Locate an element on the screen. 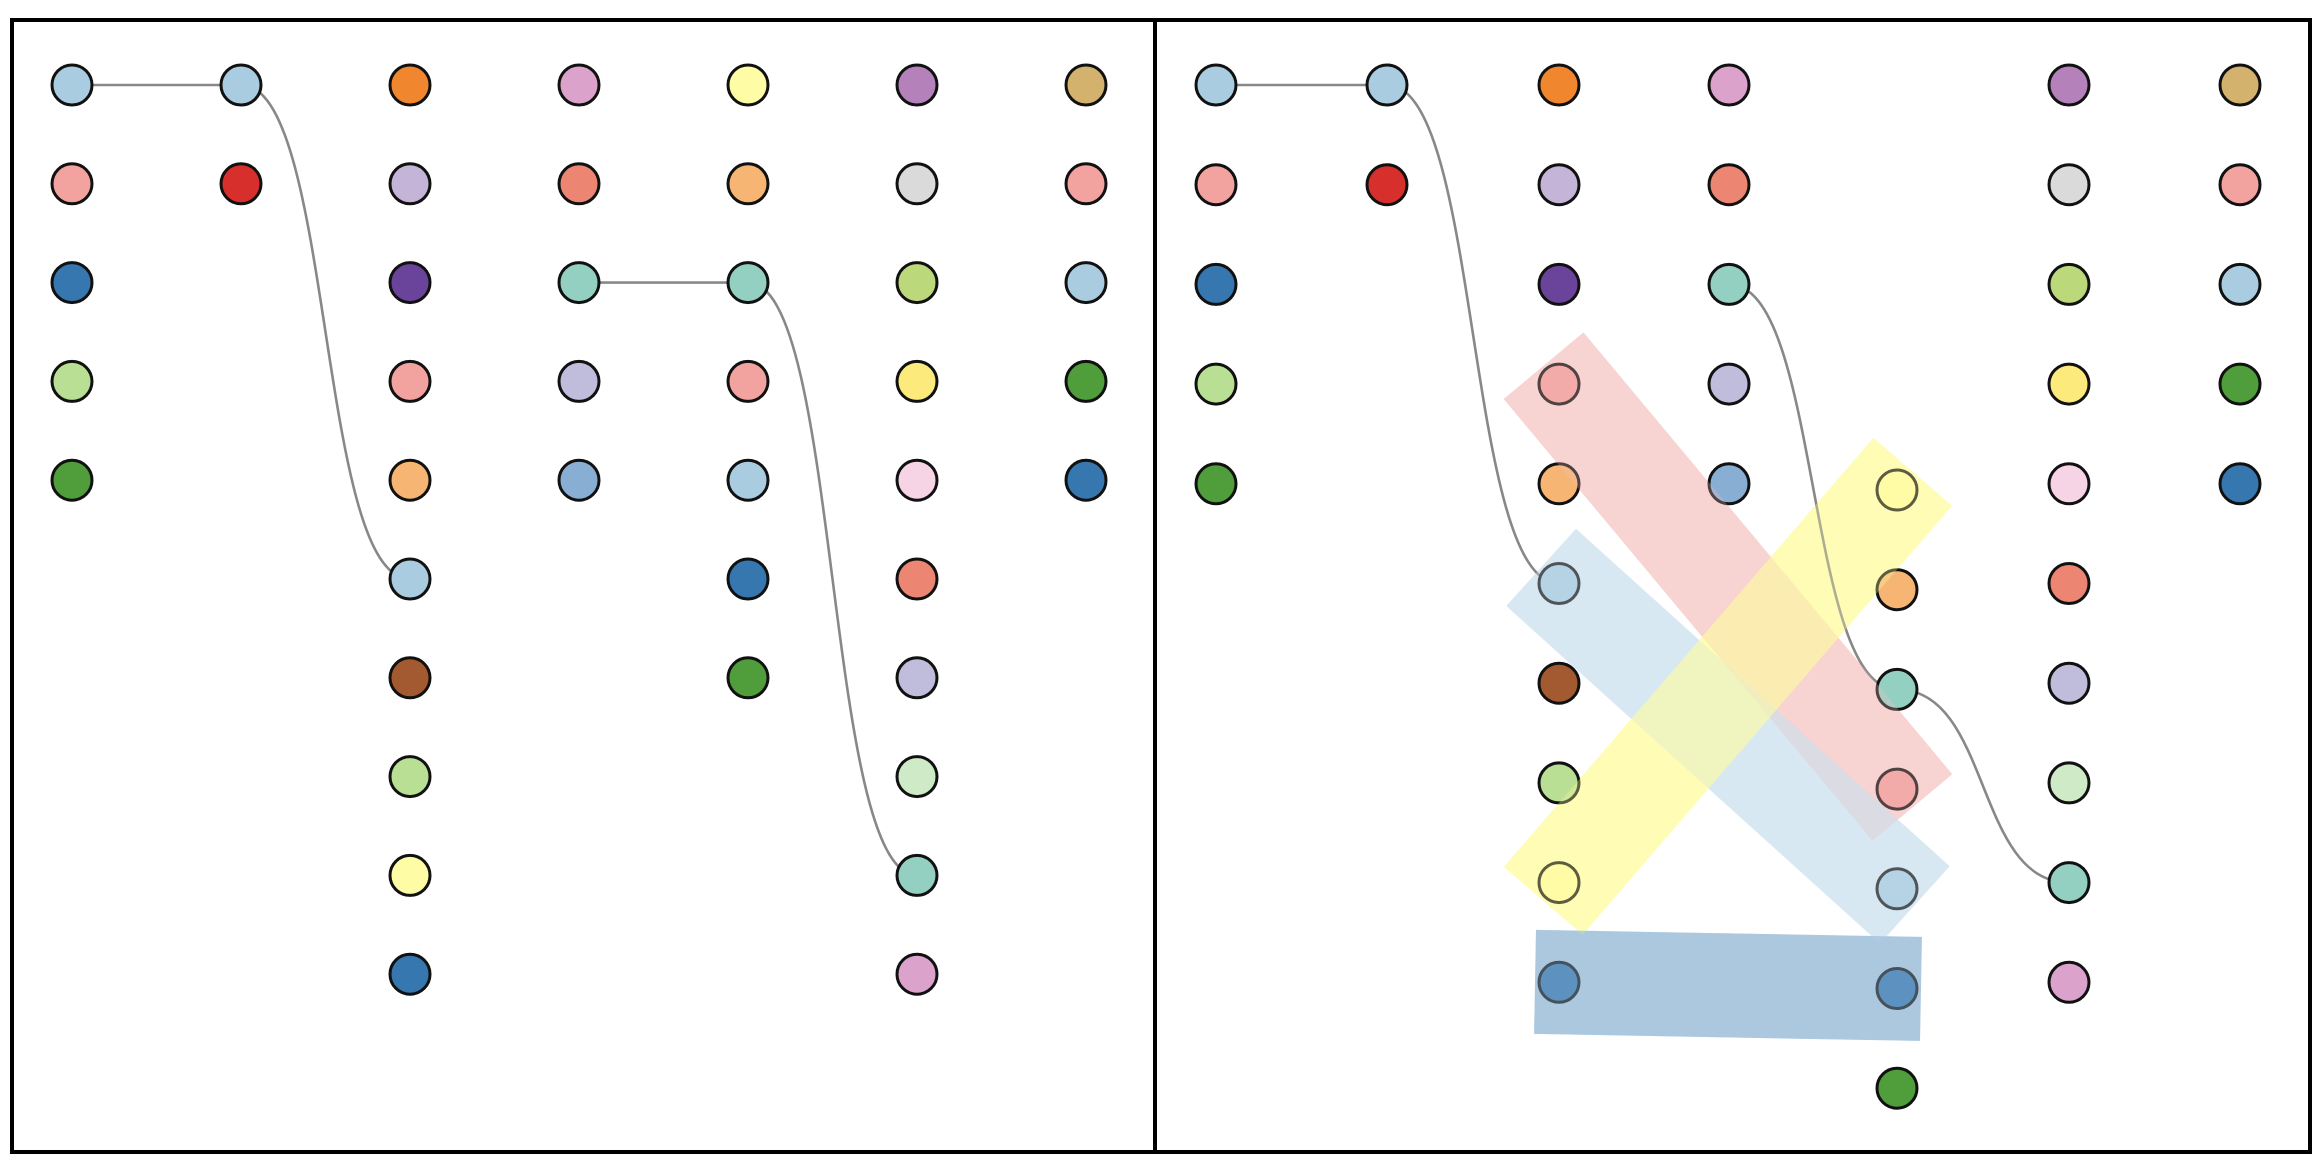  band-overlay-layer is located at coordinates (1728, 686).